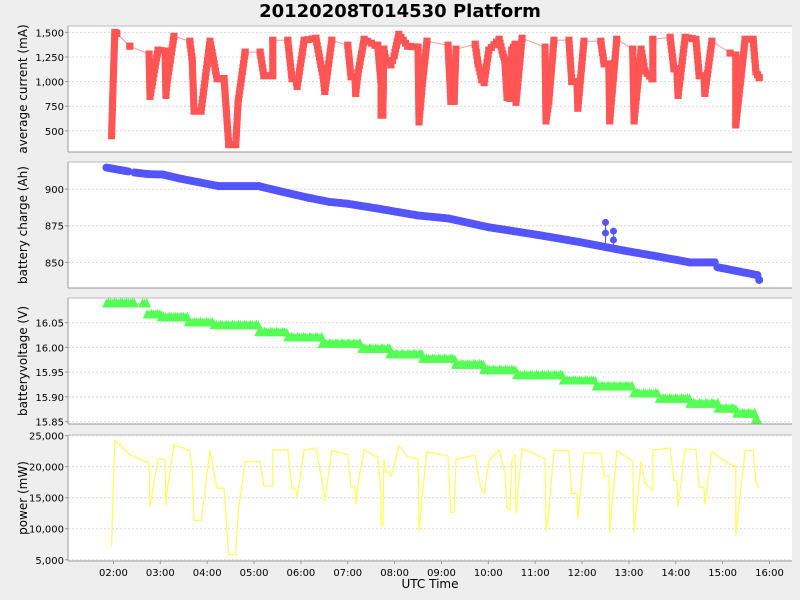 Image resolution: width=800 pixels, height=600 pixels. I want to click on chart-title: 20120208T014530 Platform, so click(400, 11).